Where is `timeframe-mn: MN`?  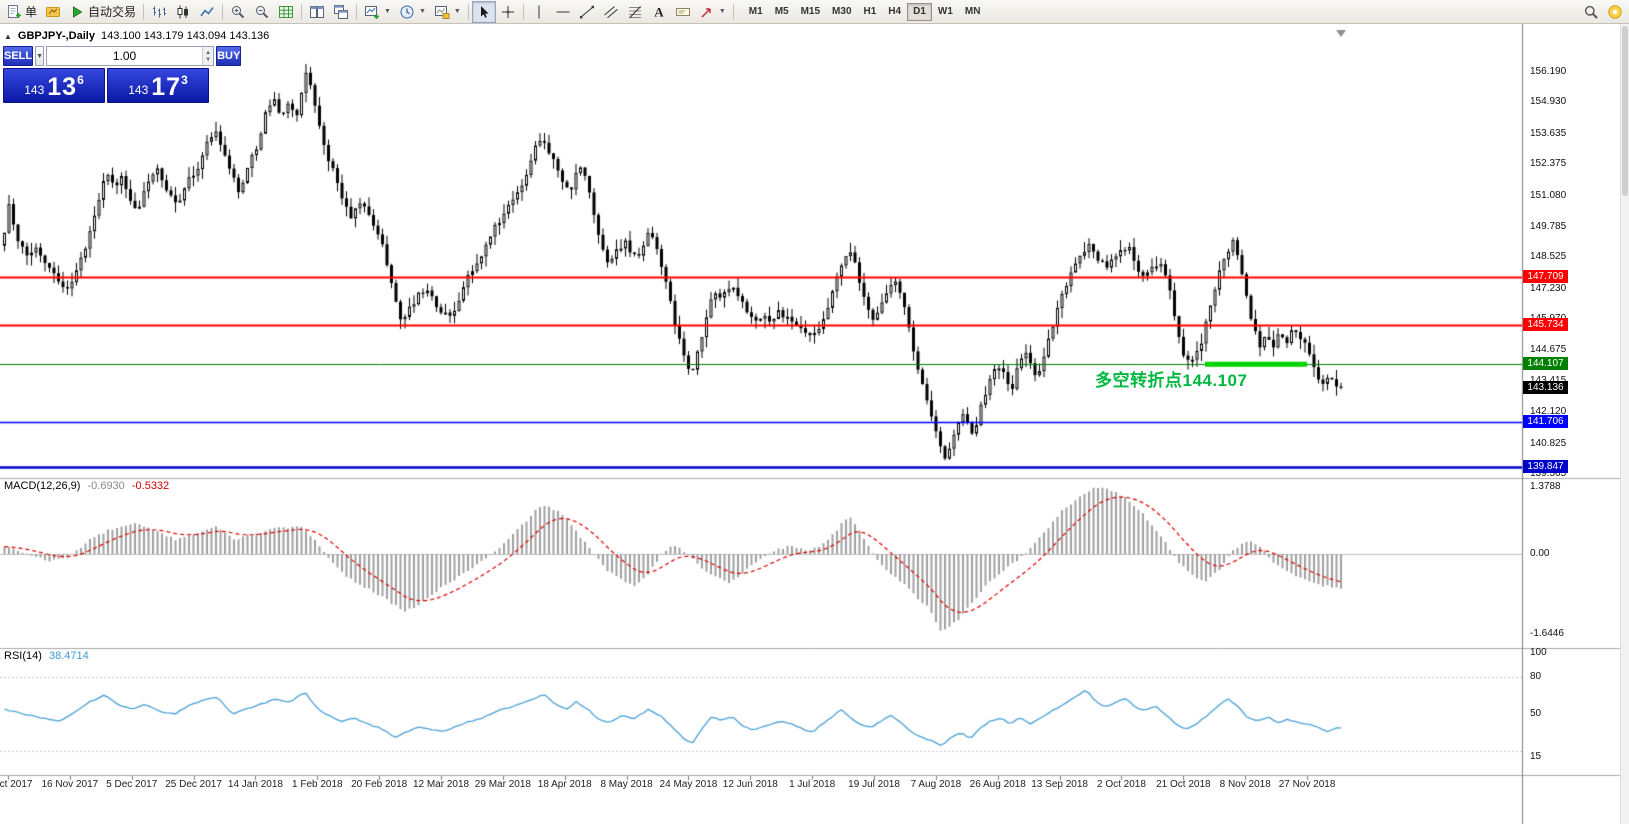
timeframe-mn: MN is located at coordinates (973, 12).